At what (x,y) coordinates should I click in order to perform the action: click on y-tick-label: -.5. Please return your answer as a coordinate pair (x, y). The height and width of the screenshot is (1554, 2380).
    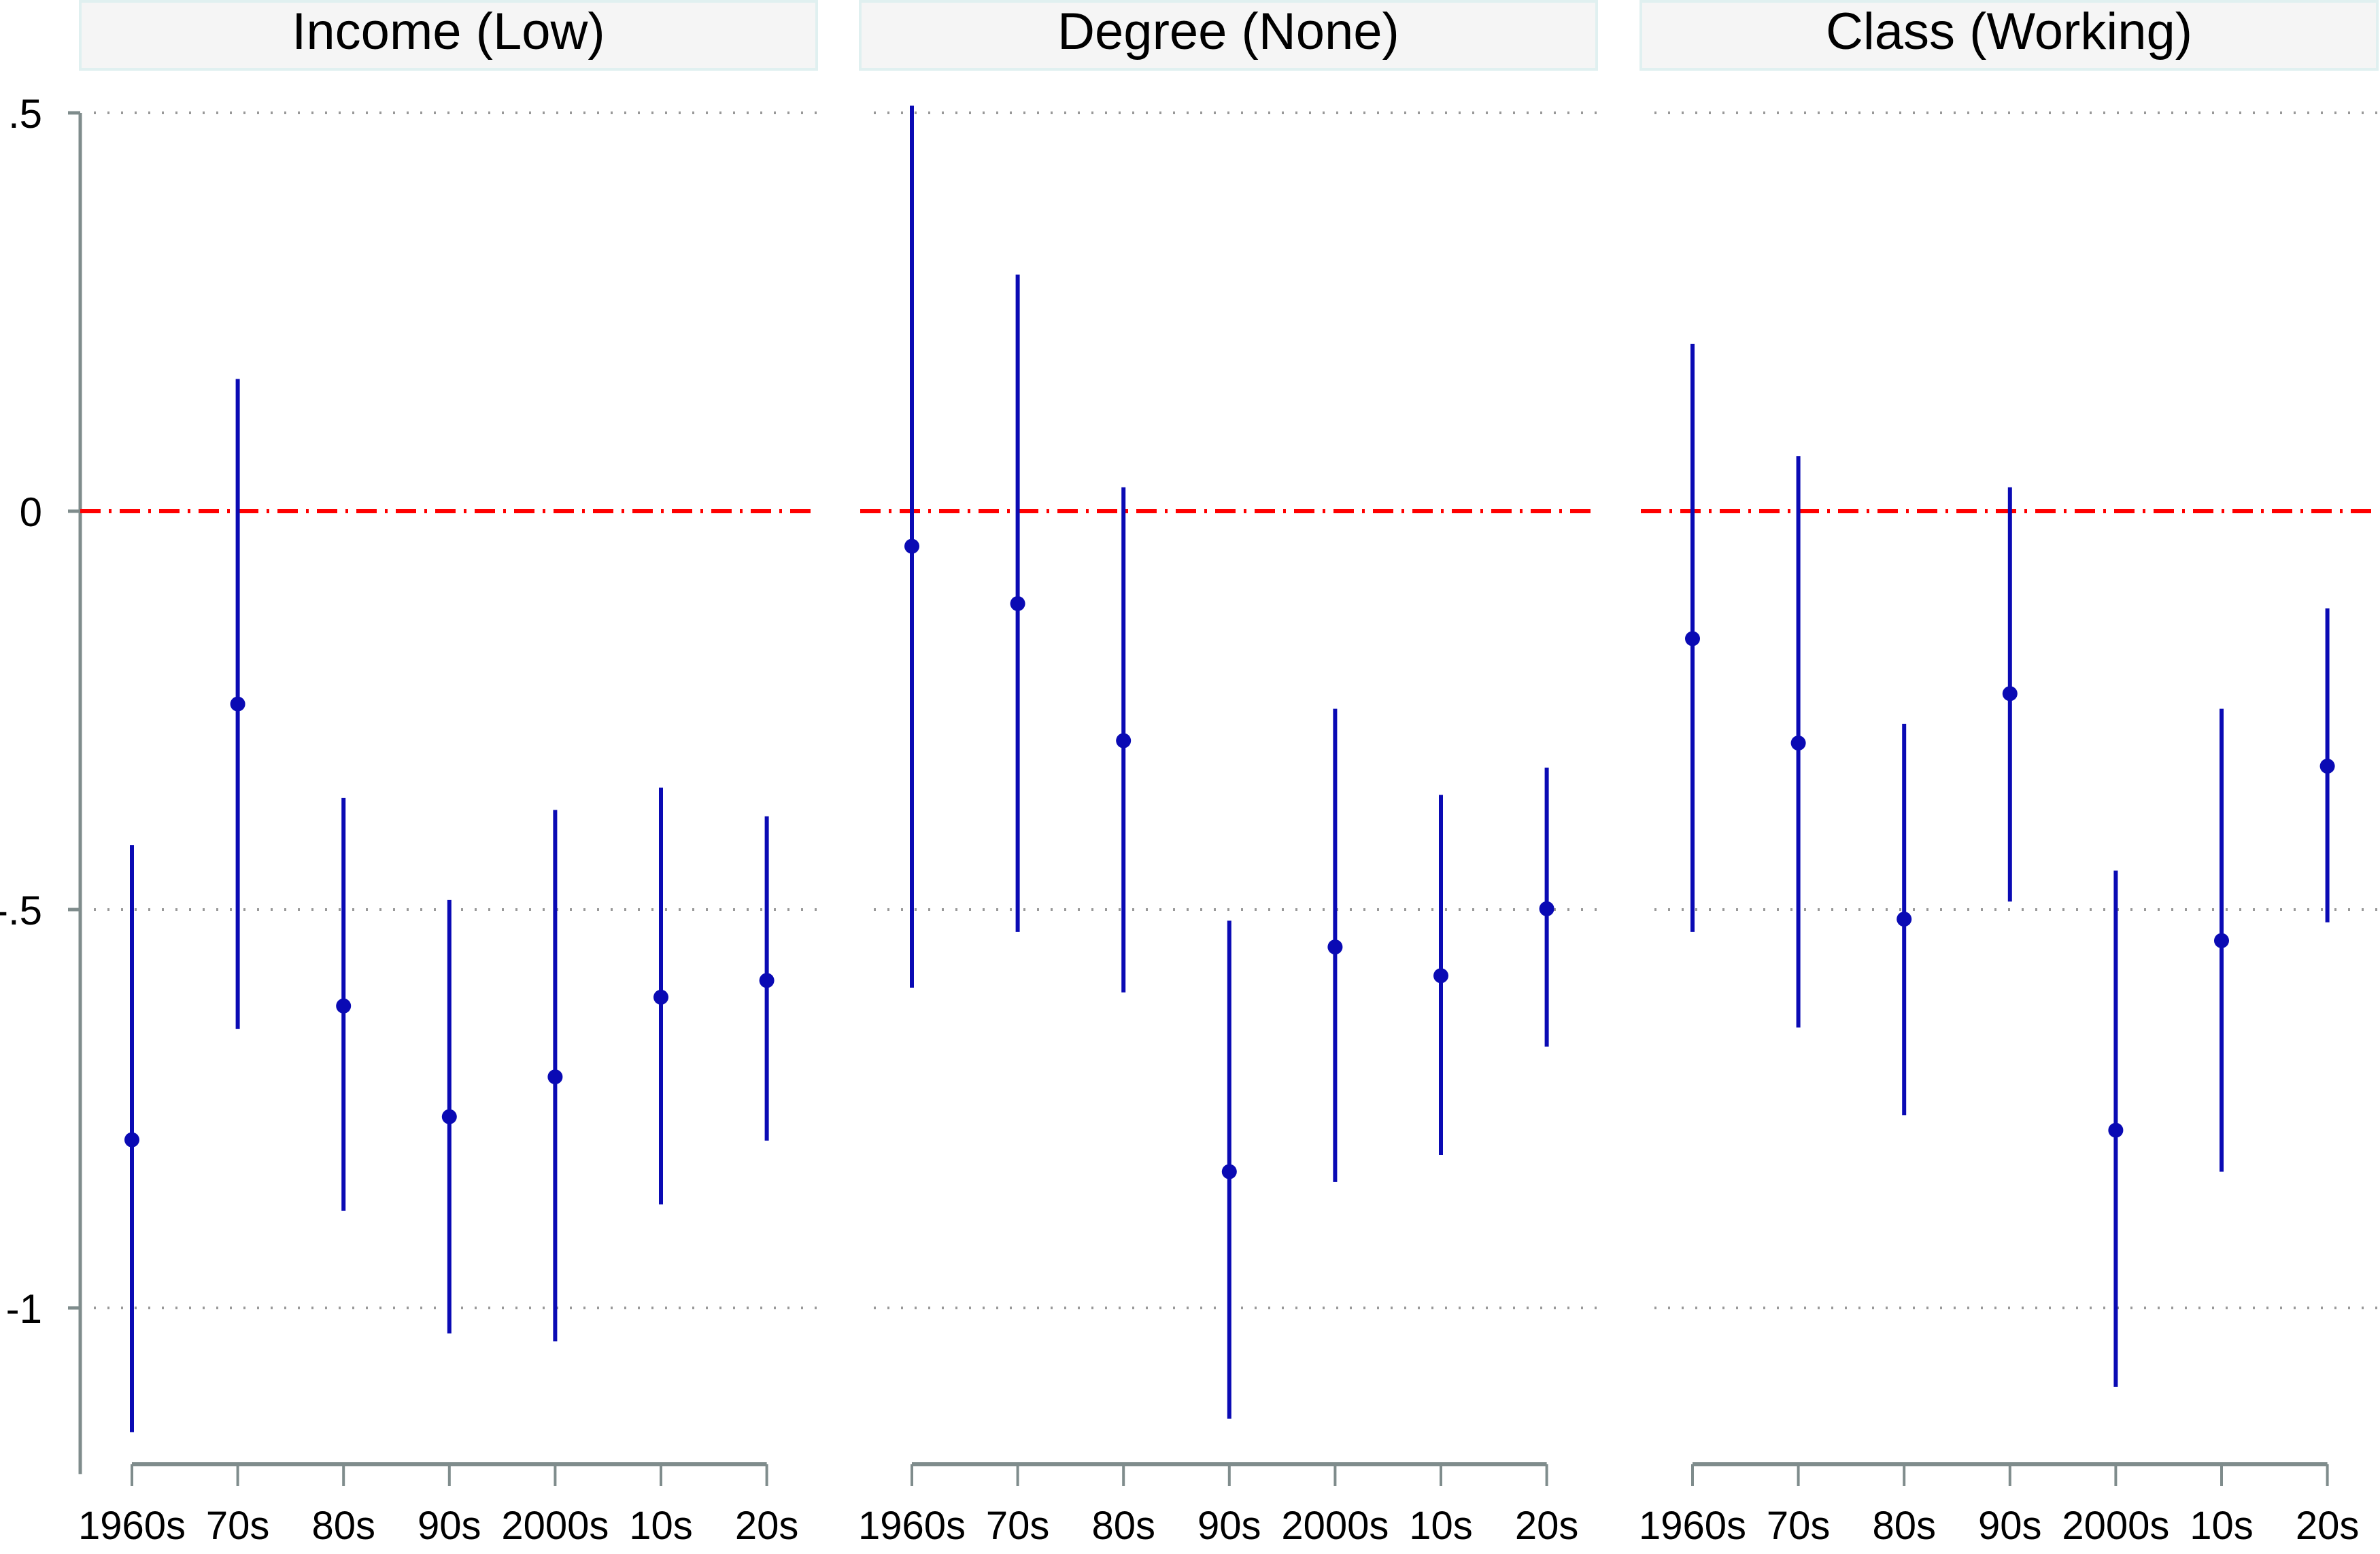
    Looking at the image, I should click on (21, 910).